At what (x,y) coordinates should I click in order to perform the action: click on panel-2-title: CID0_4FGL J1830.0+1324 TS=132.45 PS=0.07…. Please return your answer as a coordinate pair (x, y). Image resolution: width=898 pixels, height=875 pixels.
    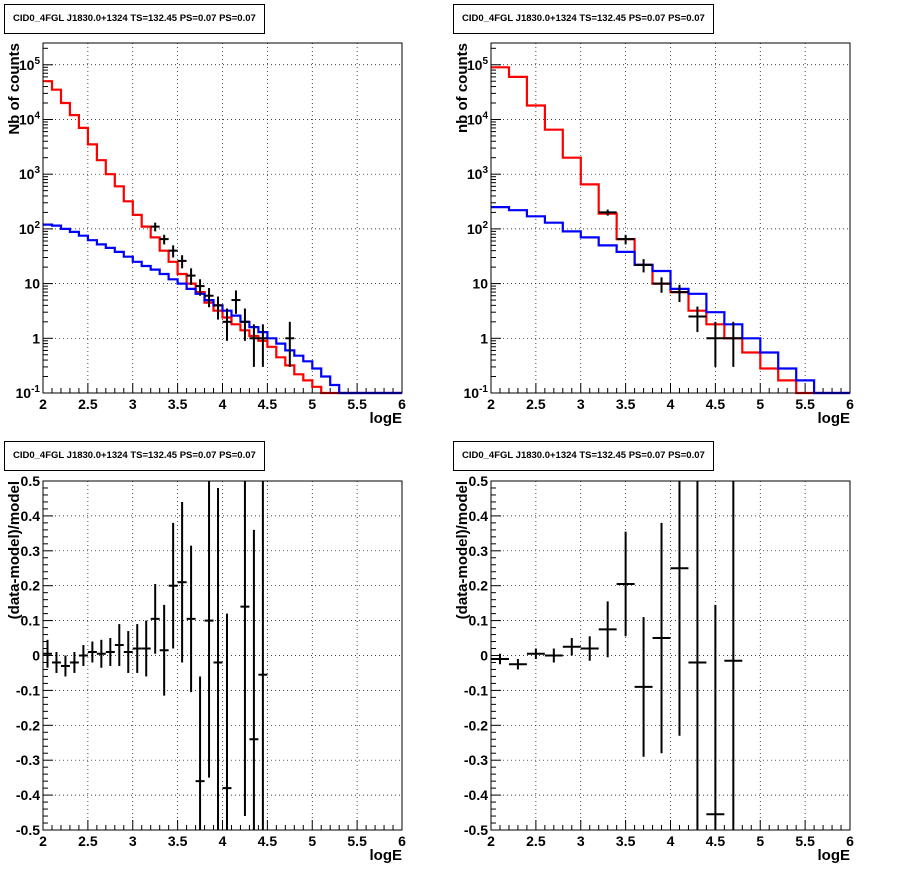
    Looking at the image, I should click on (583, 19).